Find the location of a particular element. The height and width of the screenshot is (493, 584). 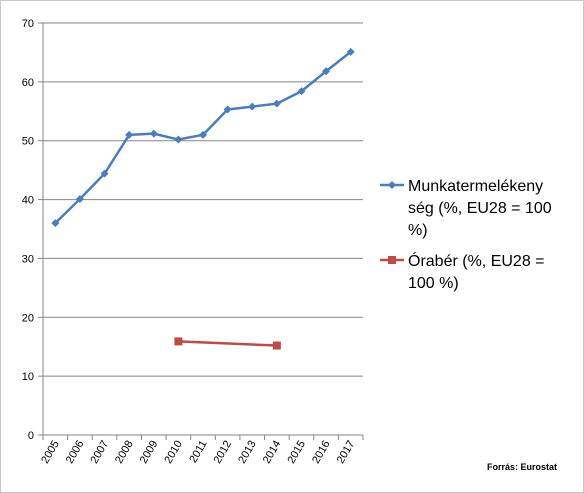

legend-label-1-line-2: ség (%, EU28 = 100 is located at coordinates (480, 208).